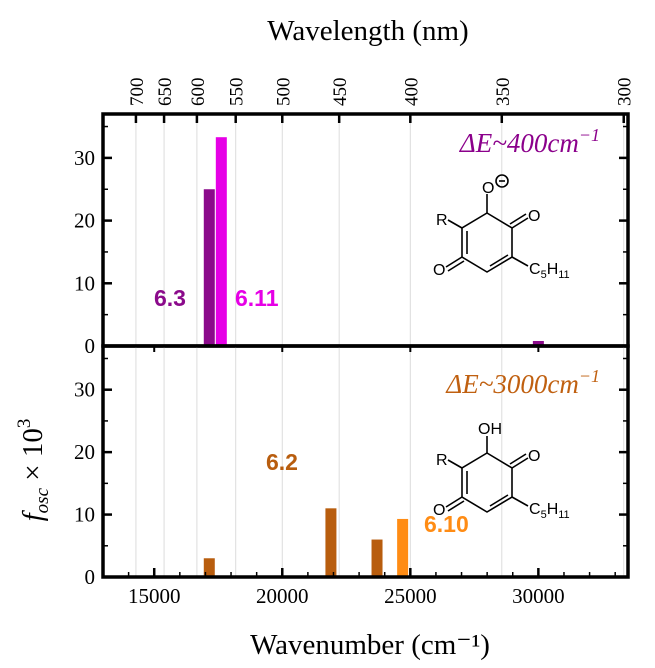  I want to click on ytick-label-p0-3: 30, so click(84, 158).